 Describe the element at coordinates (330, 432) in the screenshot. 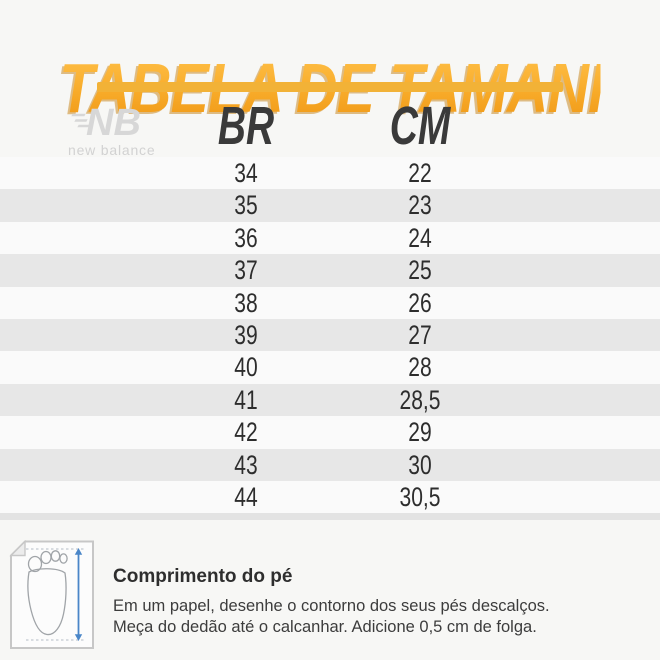

I see `table-row: 42 29` at that location.